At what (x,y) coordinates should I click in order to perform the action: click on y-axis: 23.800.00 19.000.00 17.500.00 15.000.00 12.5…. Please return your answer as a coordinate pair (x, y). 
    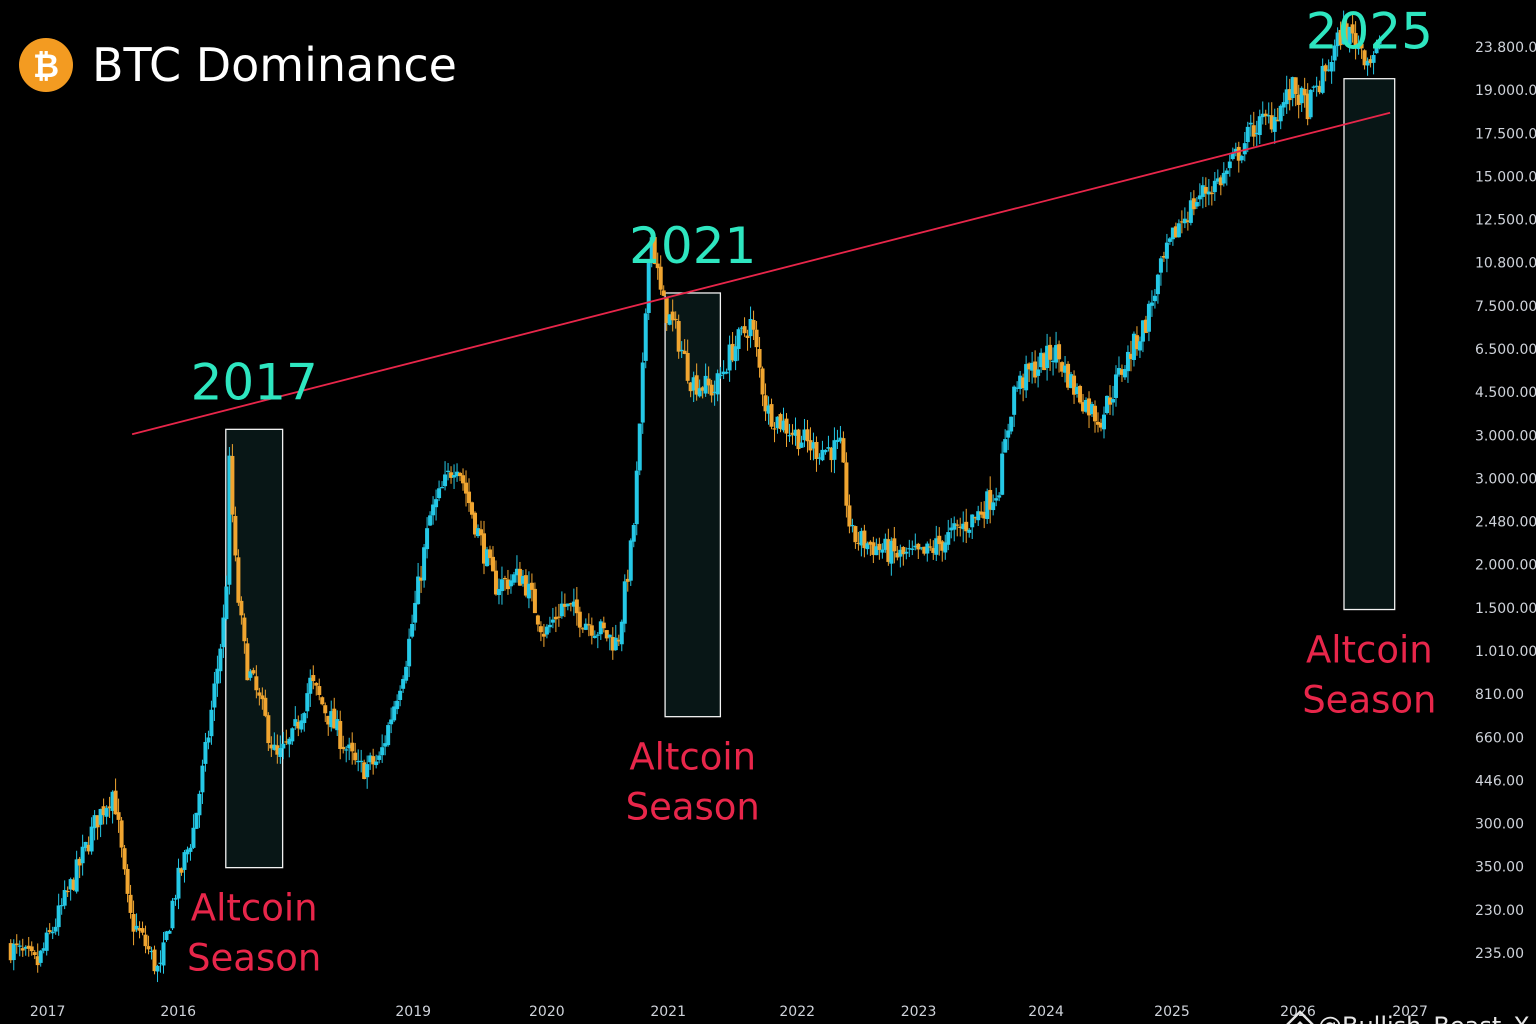
    Looking at the image, I should click on (1505, 501).